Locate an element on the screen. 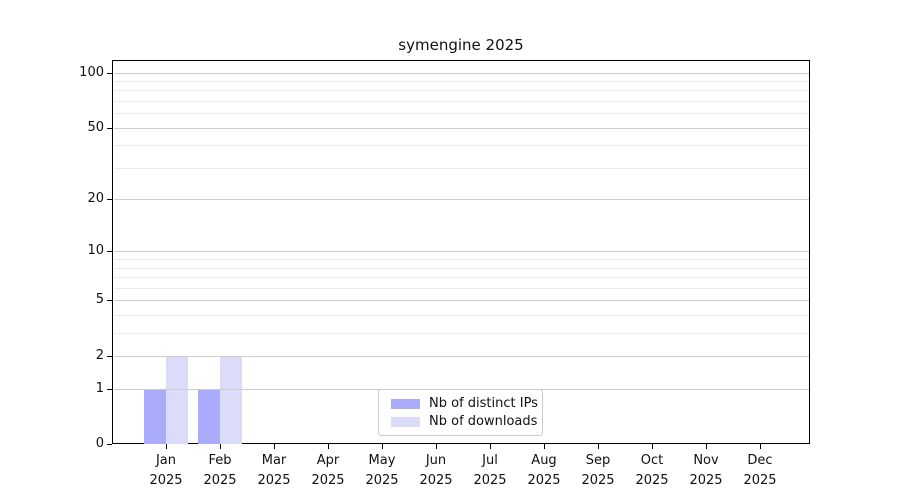 This screenshot has width=900, height=500. legend: Nb of distinct IPs Nb of downloads is located at coordinates (460, 412).